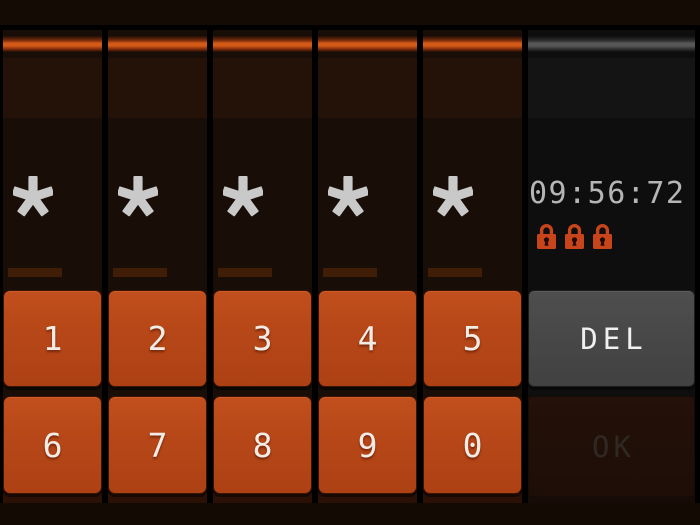 The image size is (700, 525). Describe the element at coordinates (52, 445) in the screenshot. I see `key-6: 6` at that location.